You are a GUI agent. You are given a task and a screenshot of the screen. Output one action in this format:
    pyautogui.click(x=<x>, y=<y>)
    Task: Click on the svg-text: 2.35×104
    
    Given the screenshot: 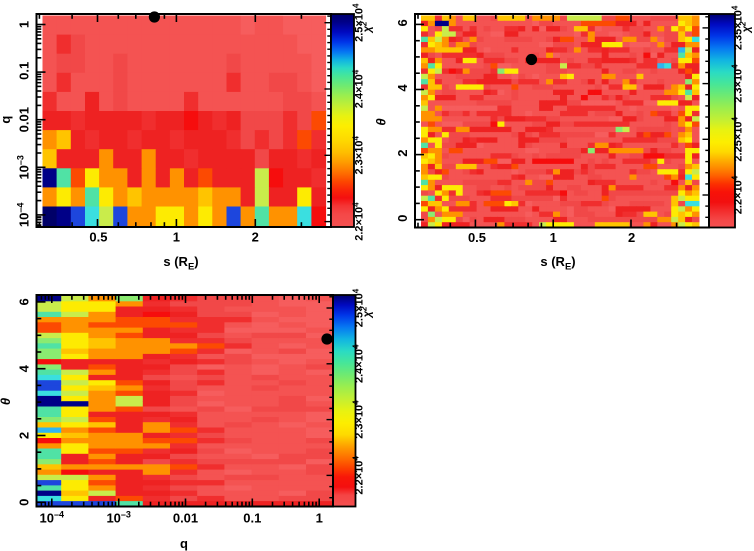 What is the action you would take?
    pyautogui.click(x=738, y=27)
    